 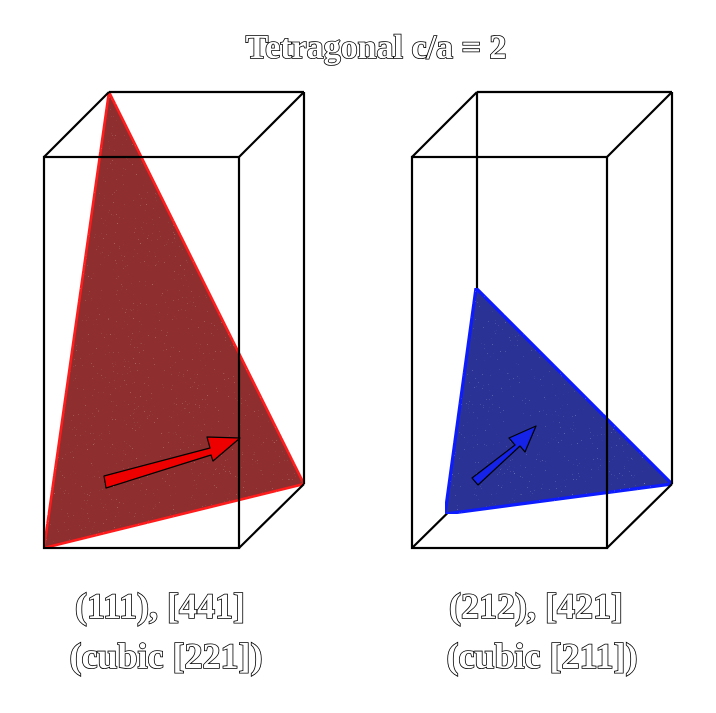 I want to click on panel-right-label-line2: (cubic [211]), so click(x=542, y=656).